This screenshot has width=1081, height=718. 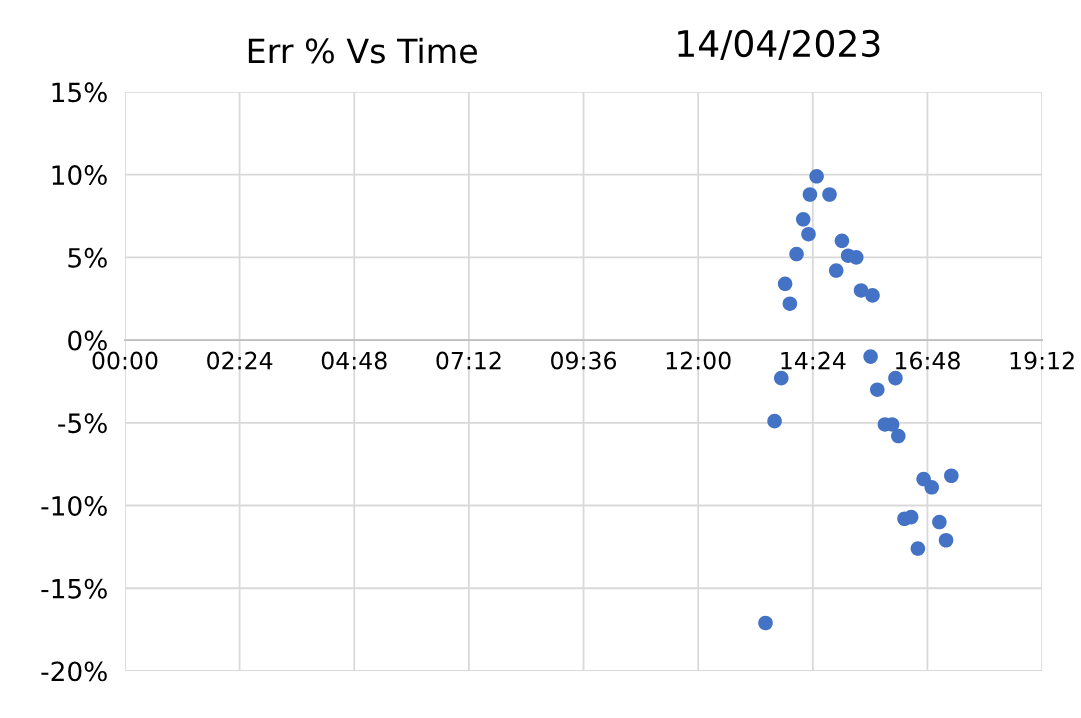 What do you see at coordinates (928, 360) in the screenshot?
I see `x-tick-label: 16:48` at bounding box center [928, 360].